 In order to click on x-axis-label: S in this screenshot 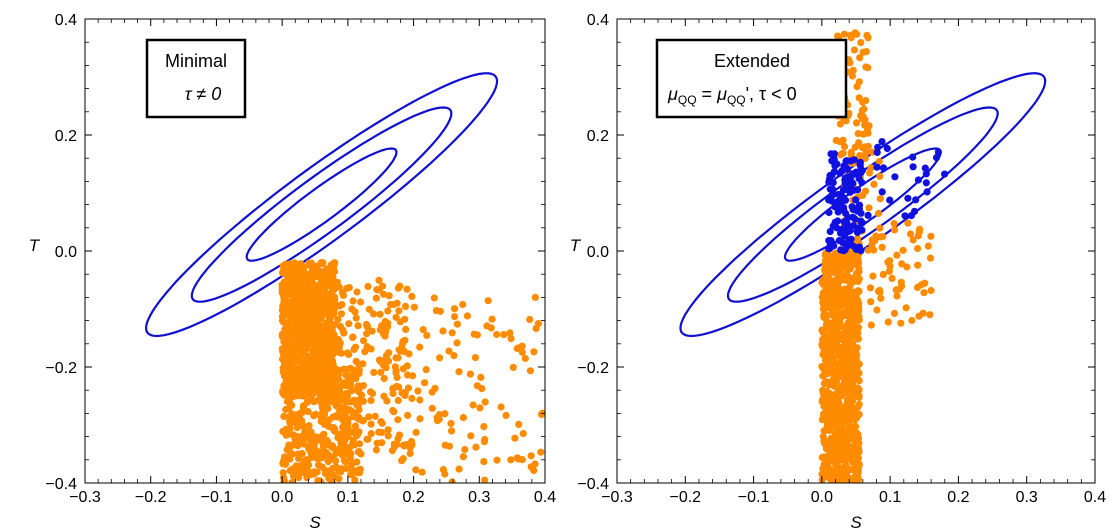, I will do `click(315, 522)`.